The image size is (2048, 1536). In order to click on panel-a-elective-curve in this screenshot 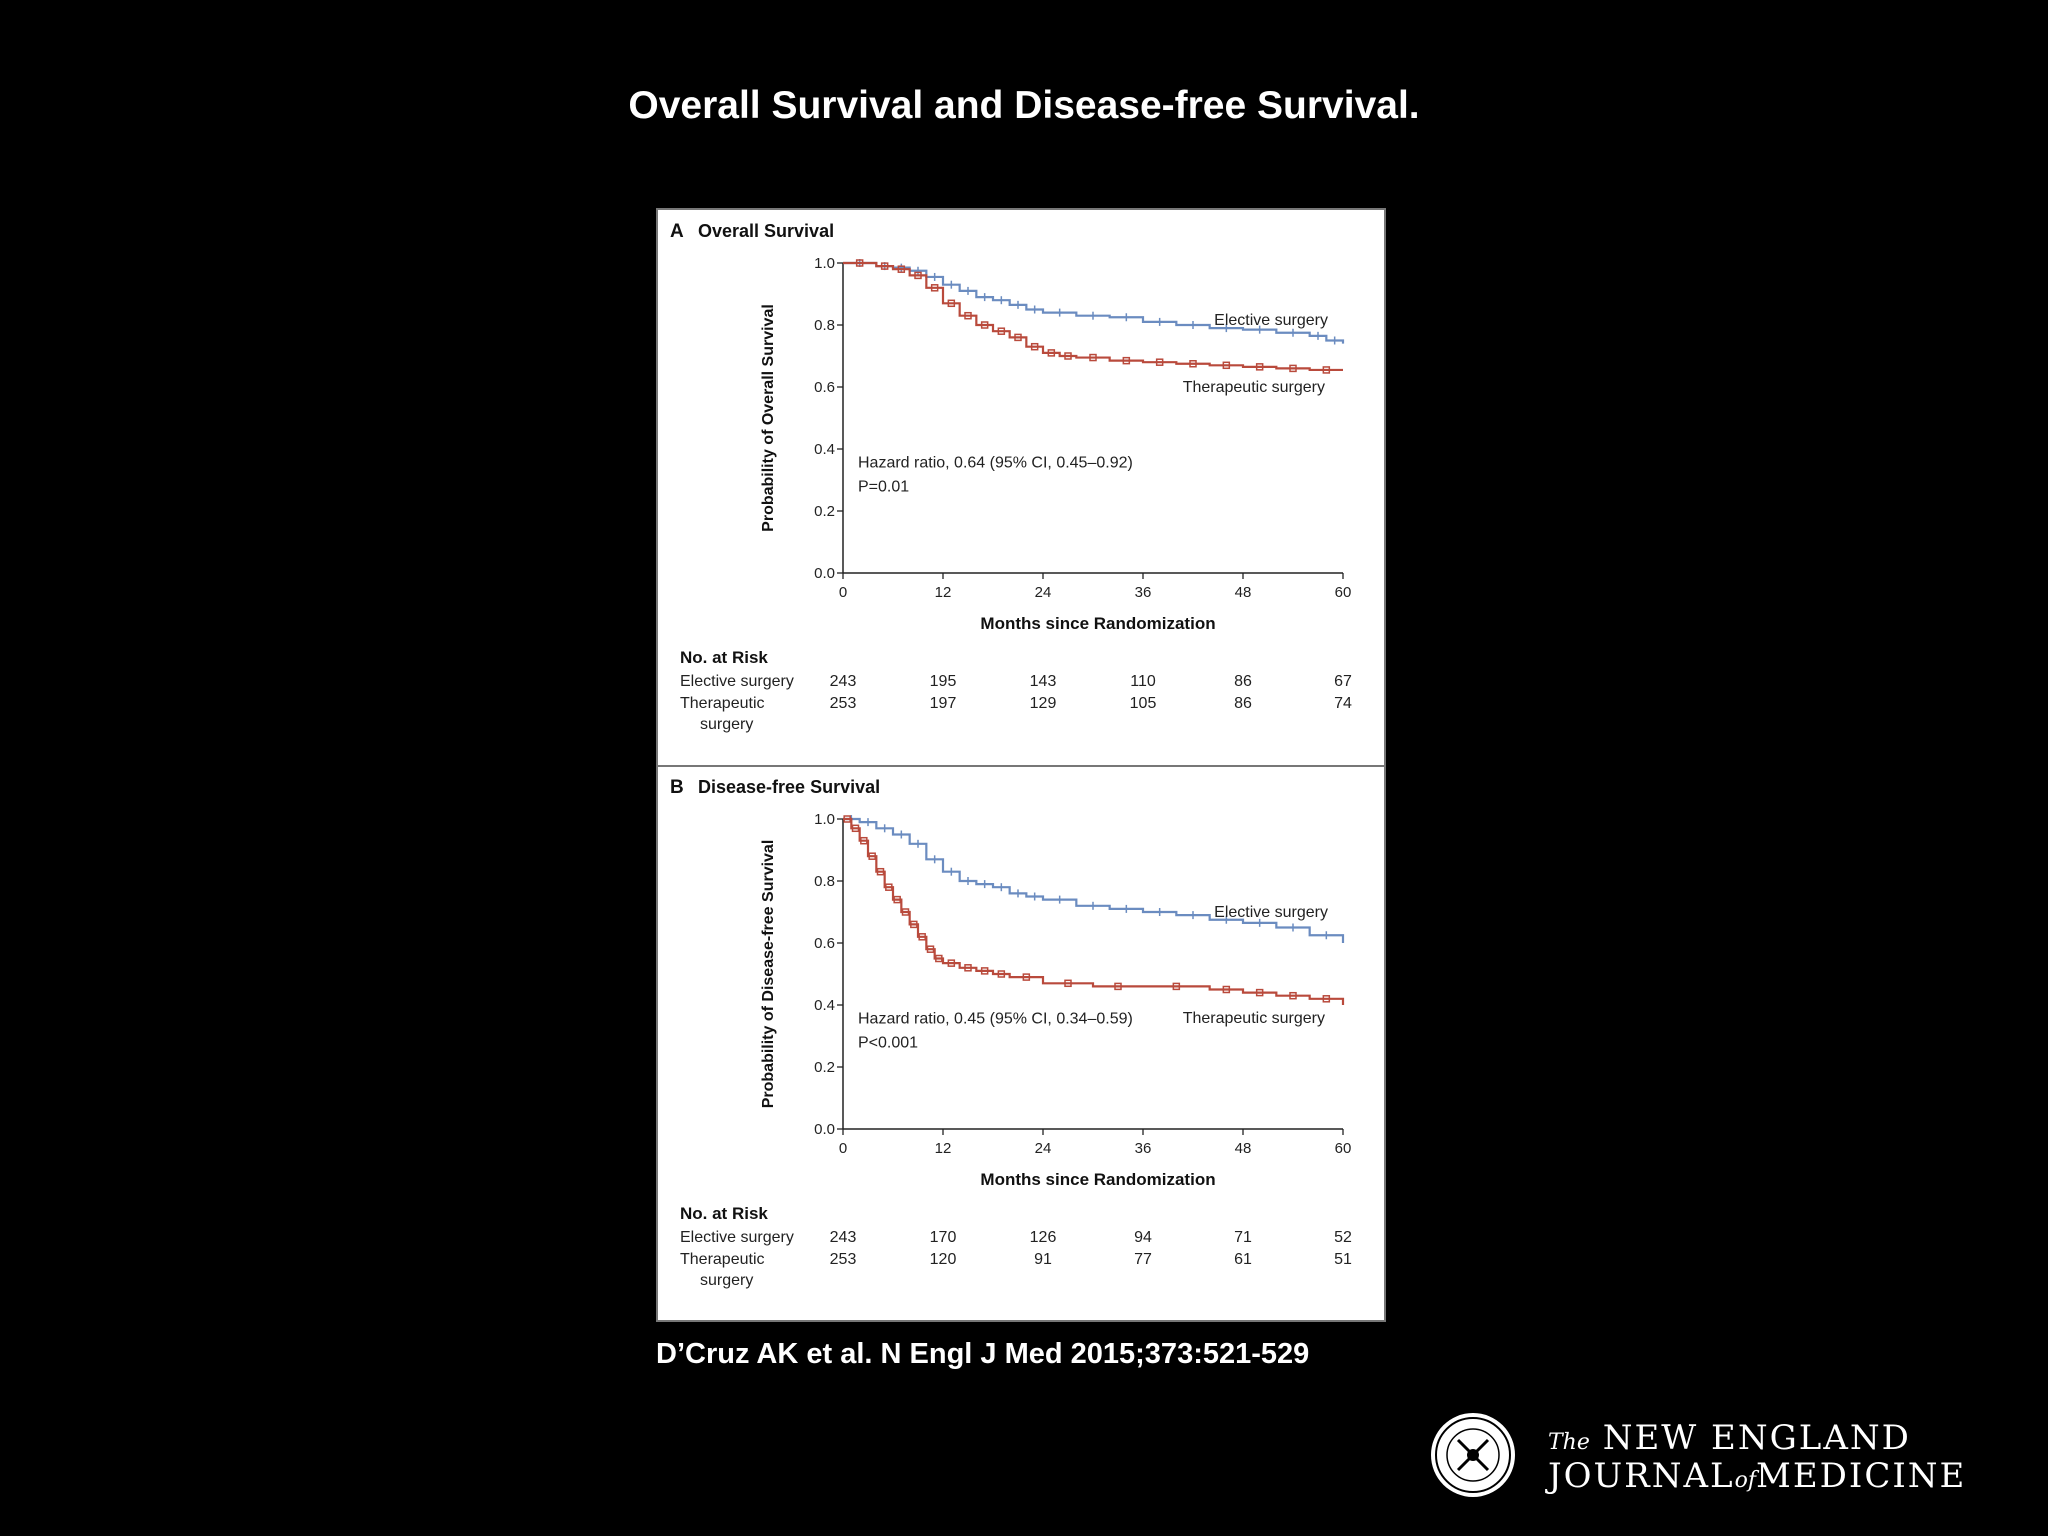, I will do `click(1094, 302)`.